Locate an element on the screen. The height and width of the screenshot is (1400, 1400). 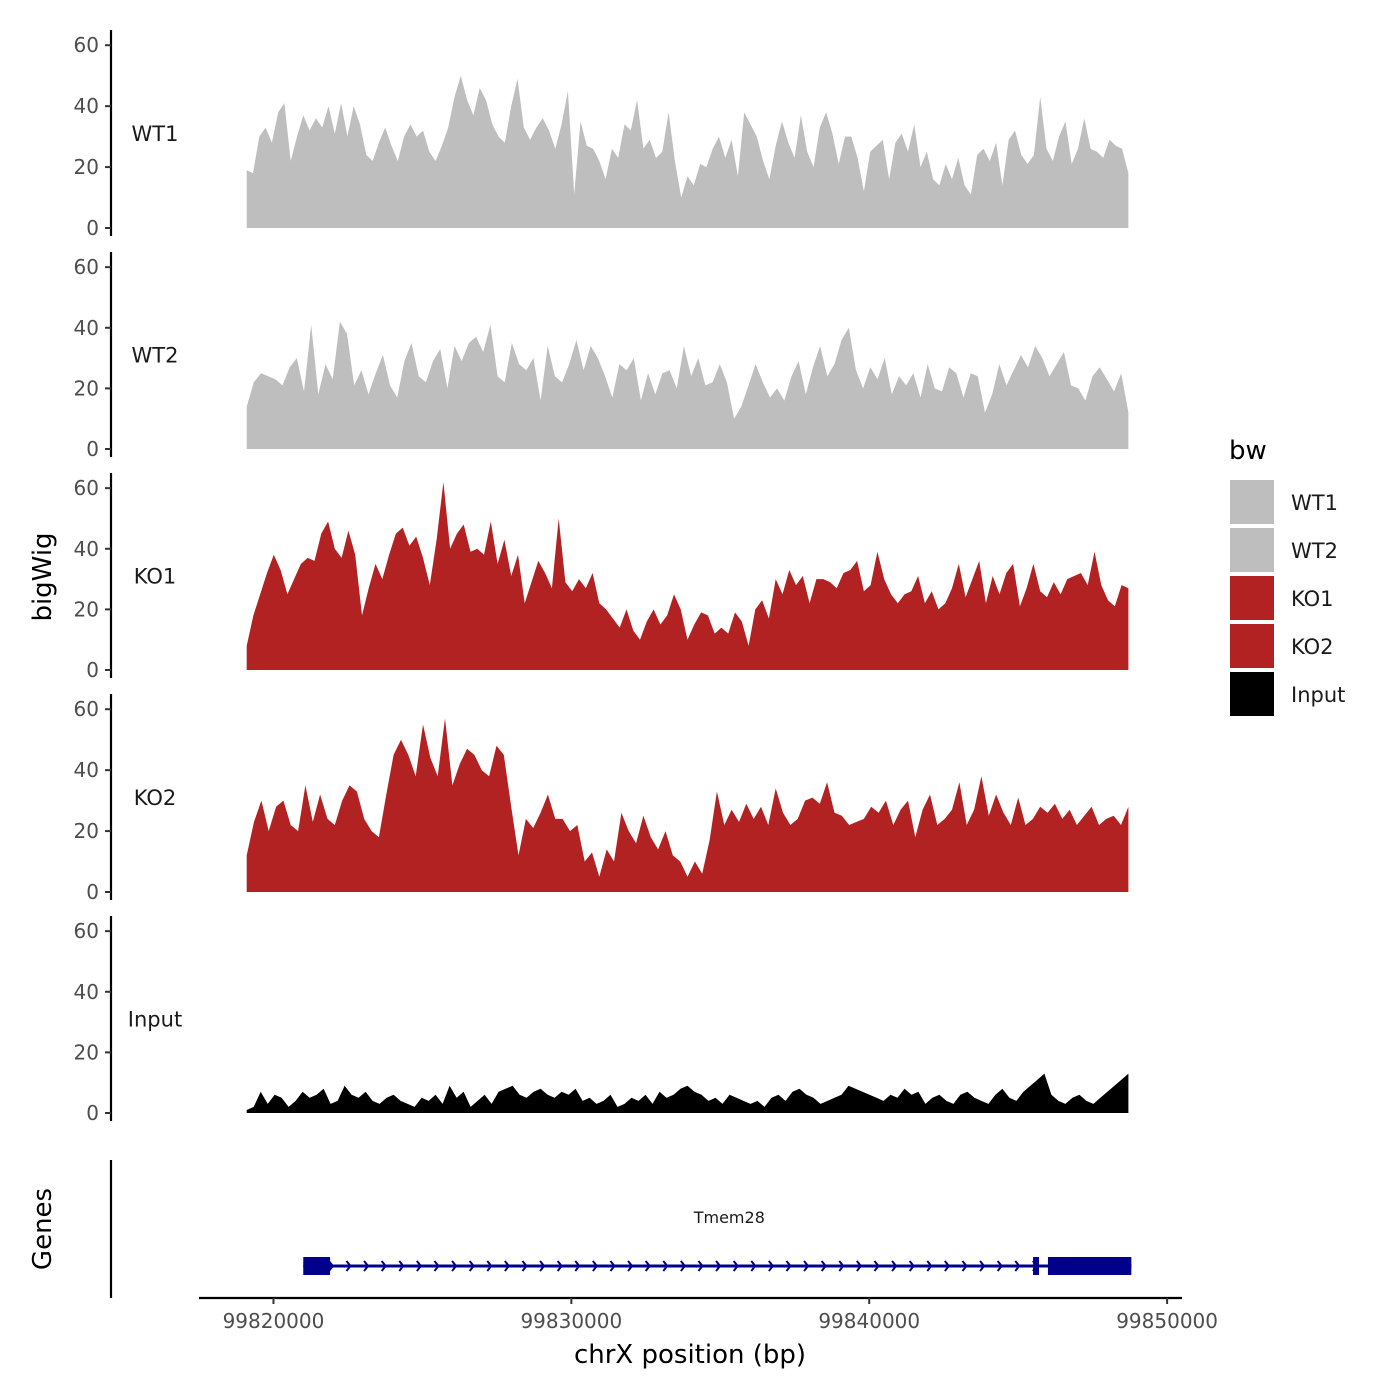
legend-entry-input: Input is located at coordinates (1287, 694).